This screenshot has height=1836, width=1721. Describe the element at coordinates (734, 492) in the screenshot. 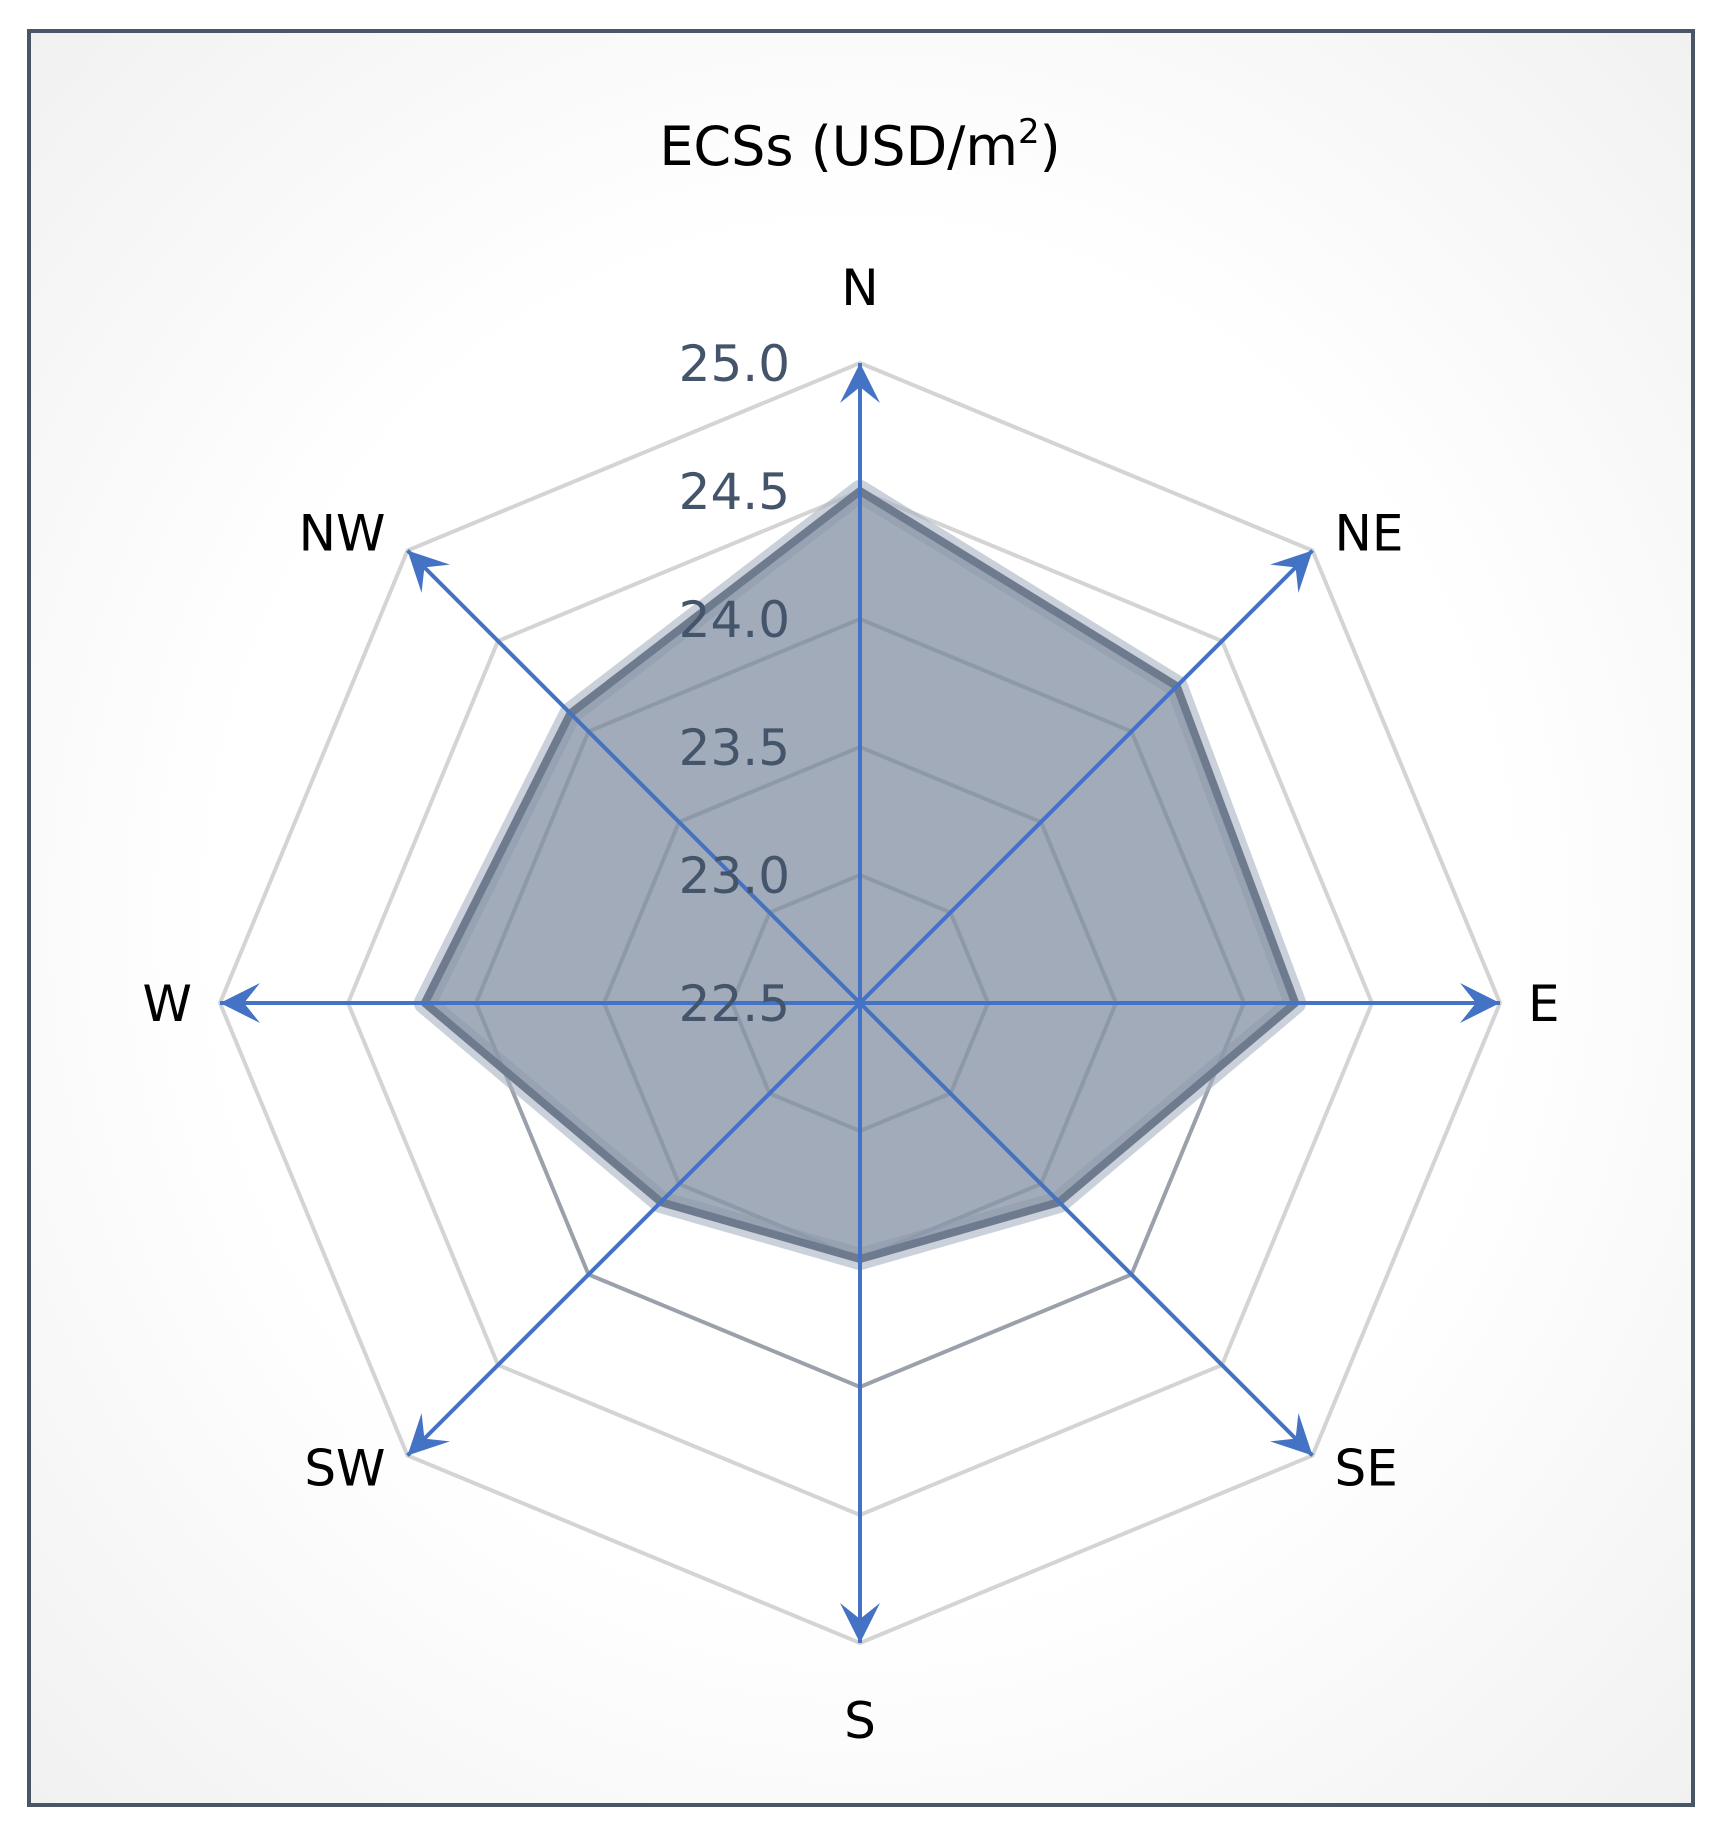

I see `tick-label: 24.5` at that location.